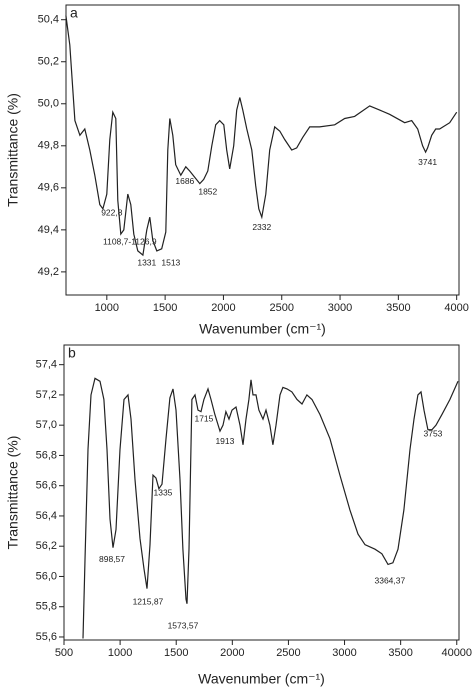 This screenshot has width=474, height=690. I want to click on y-tick-label: 55,8, so click(46, 607).